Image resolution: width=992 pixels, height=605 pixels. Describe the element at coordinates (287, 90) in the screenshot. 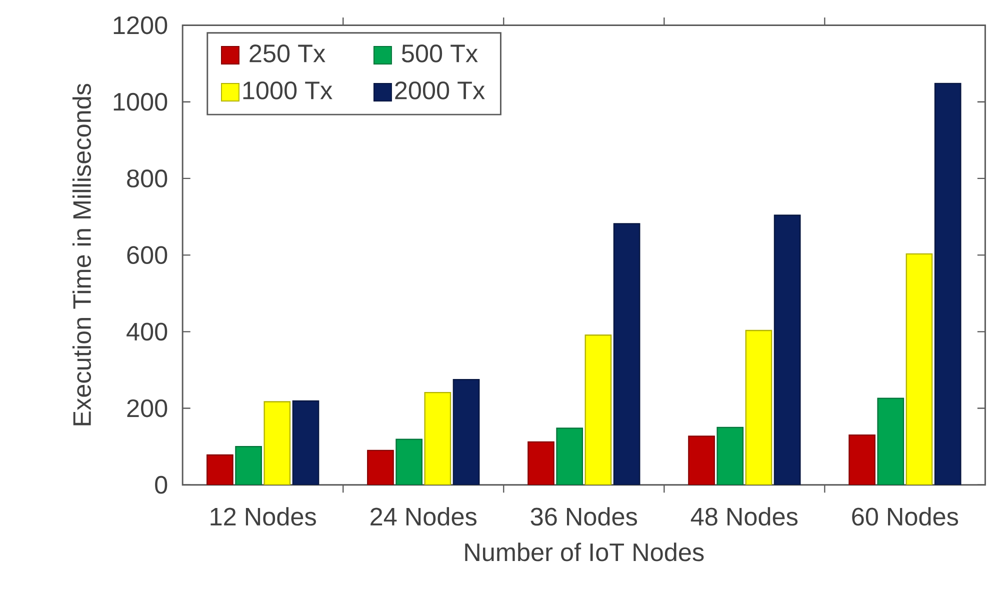

I see `legend-label: 1000 Tx` at that location.